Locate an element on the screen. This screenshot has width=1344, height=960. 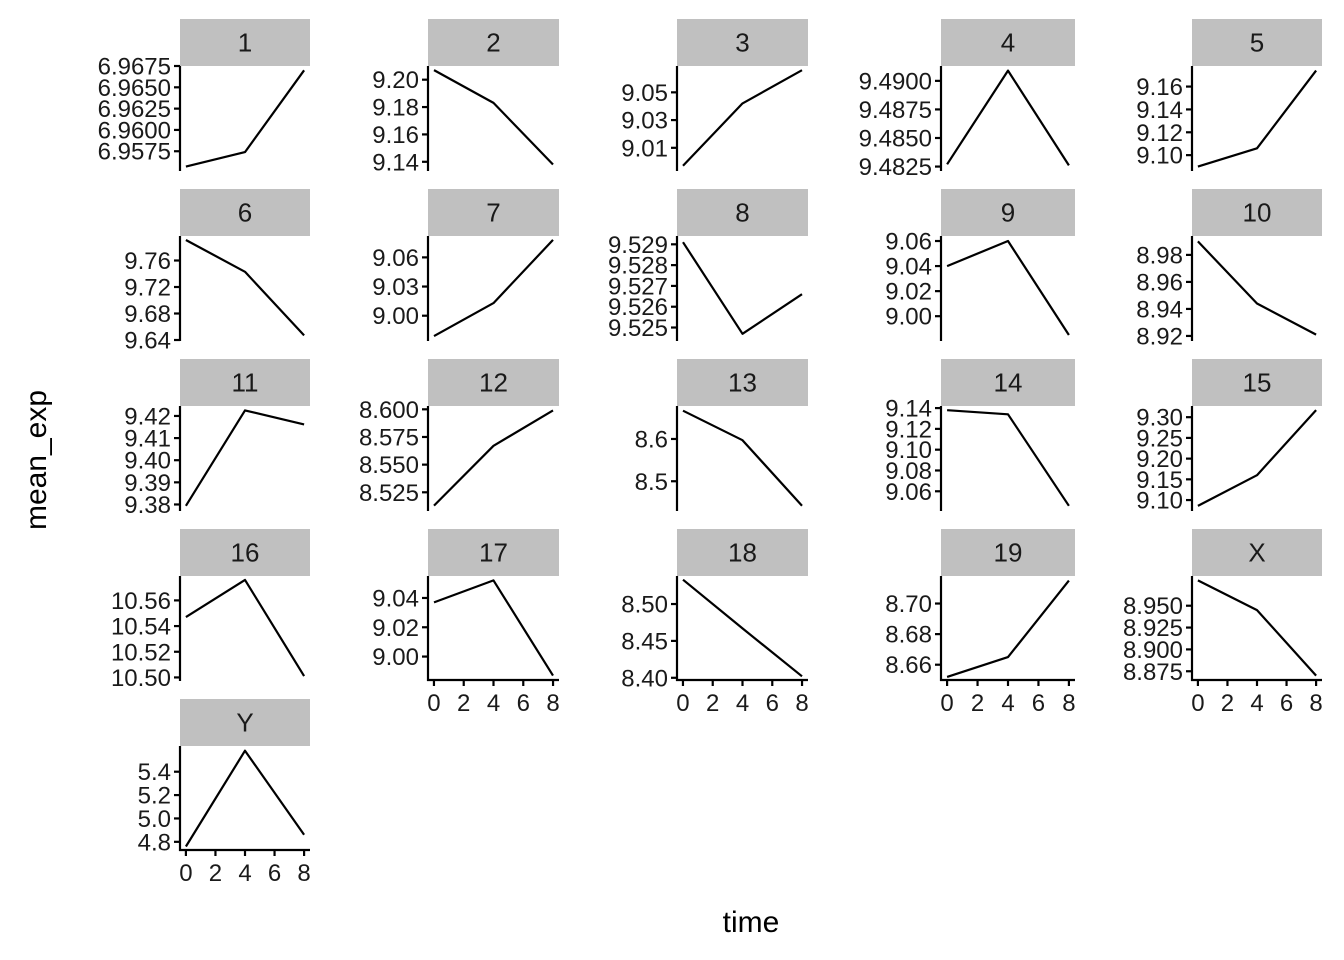
facet-strip-label: 9 is located at coordinates (1008, 213).